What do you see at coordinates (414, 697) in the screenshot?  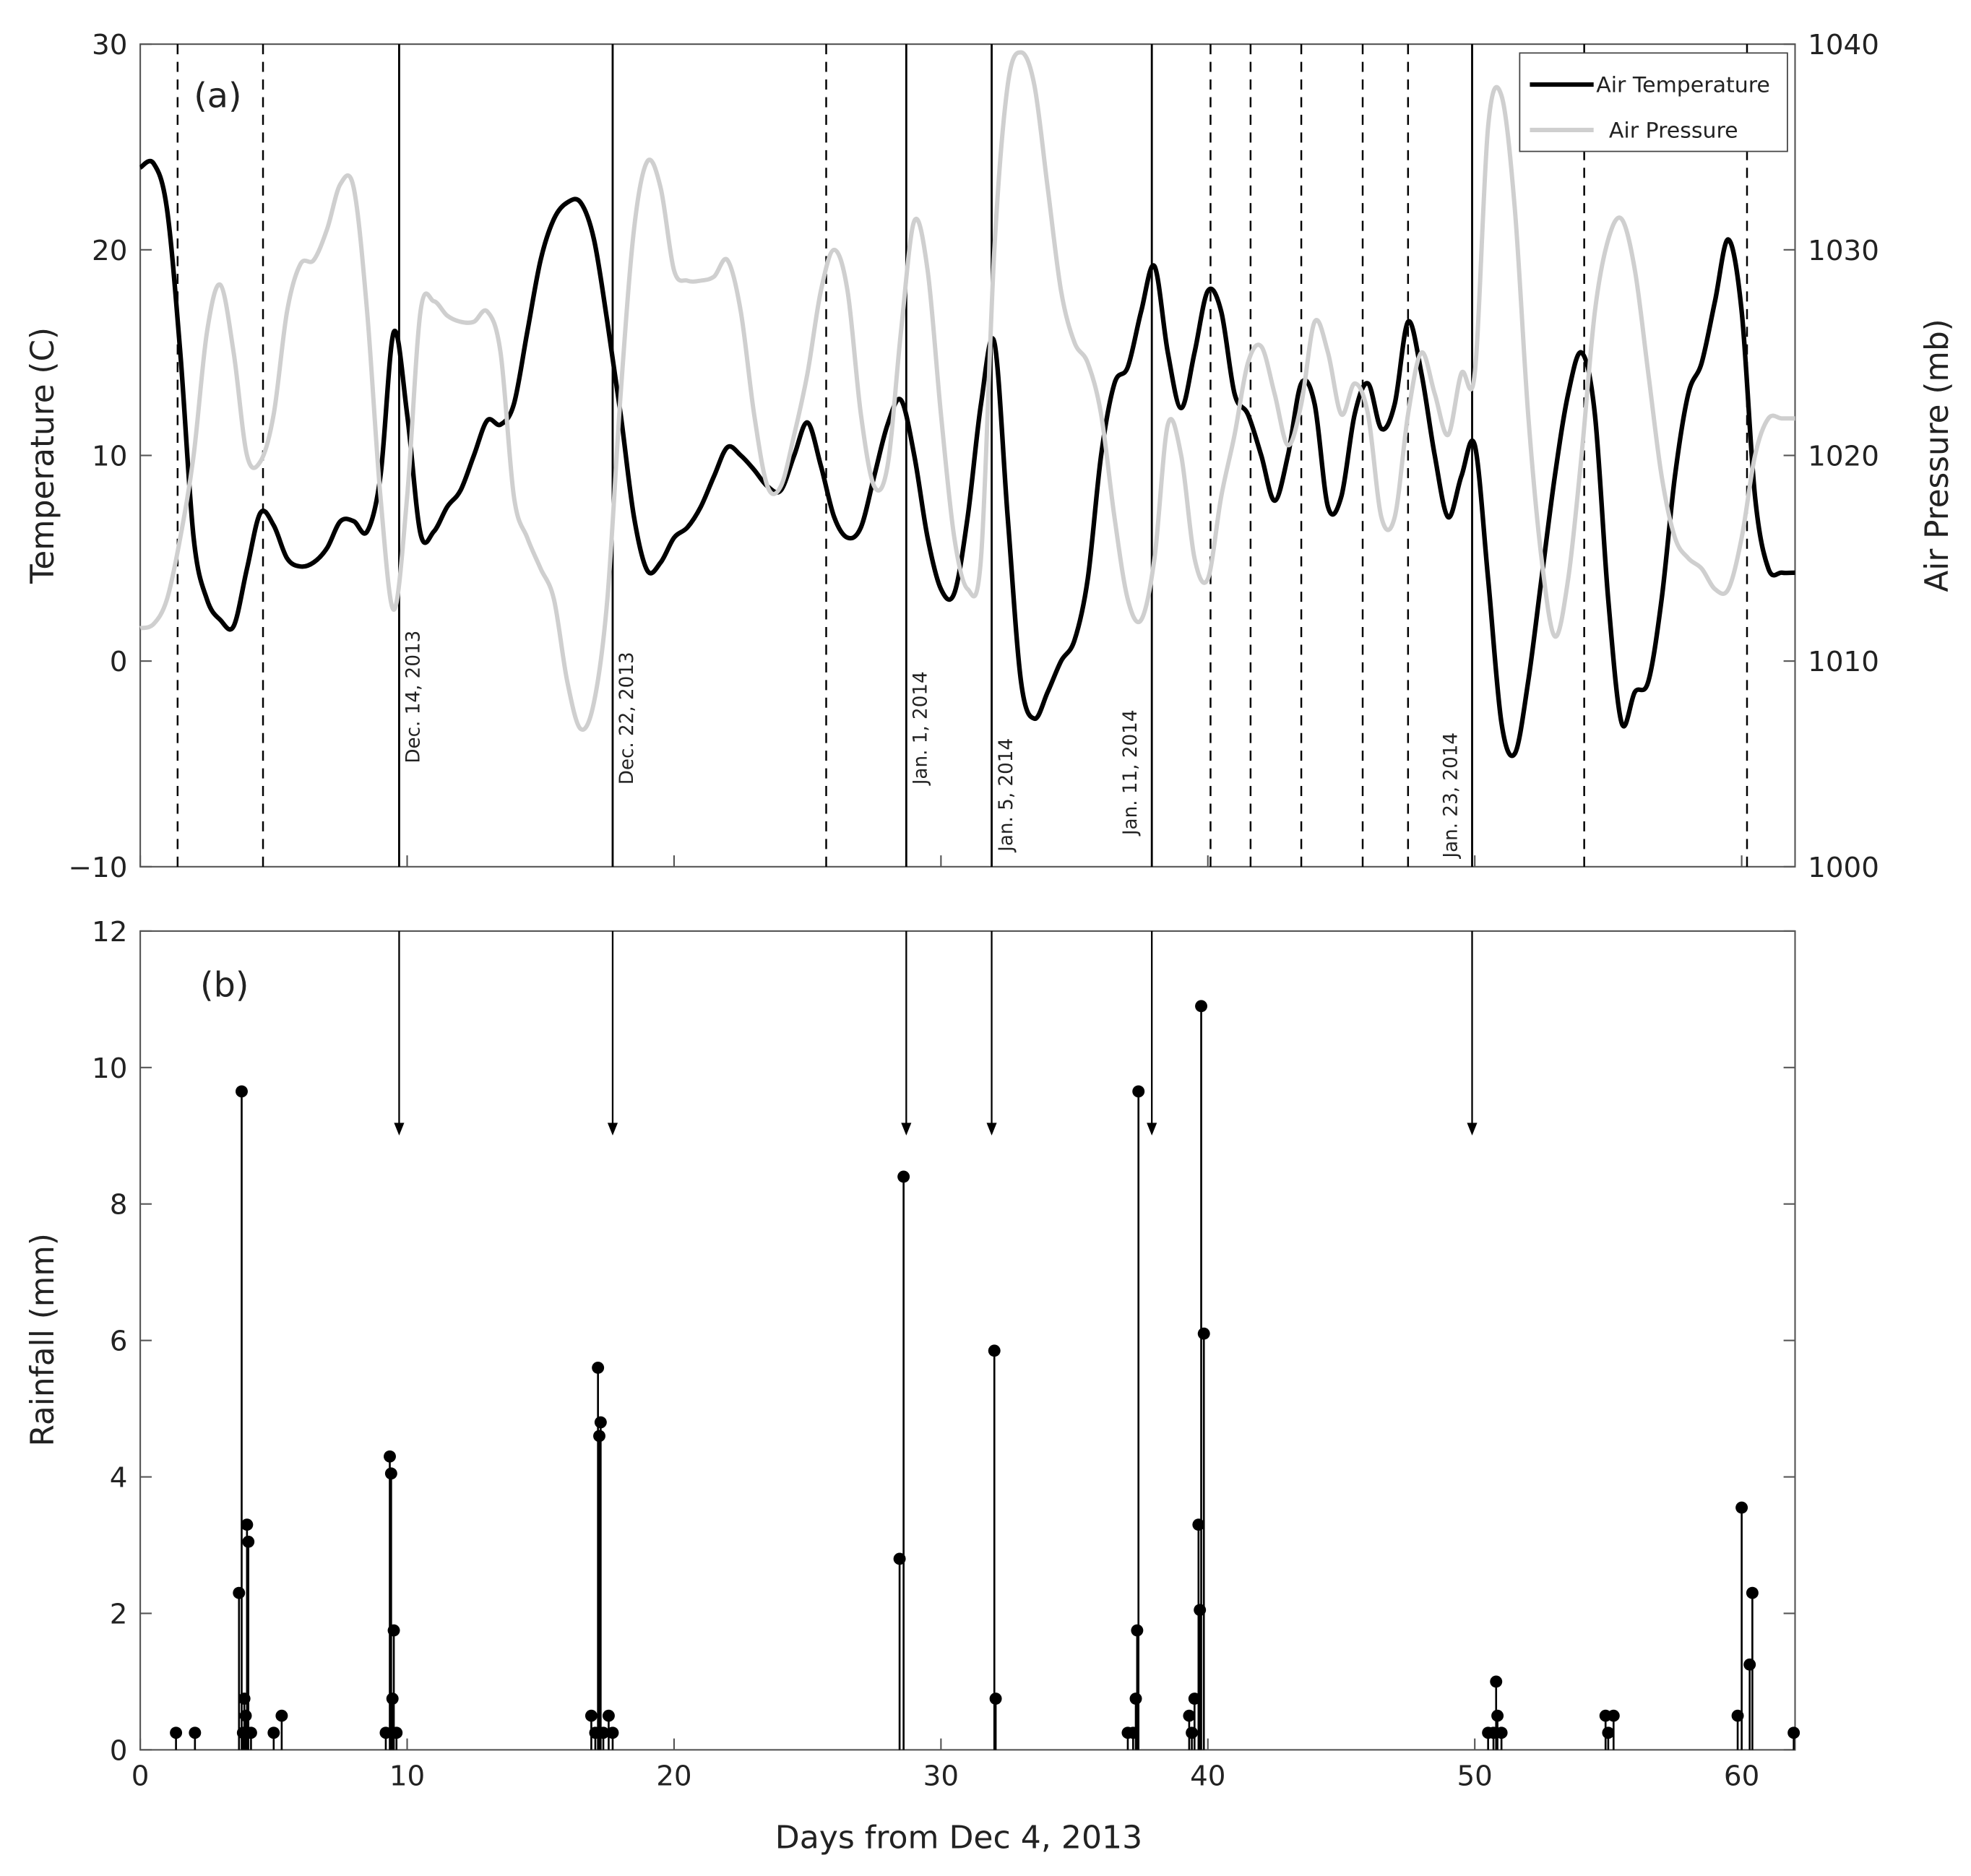 I see `event-label: Dec. 14, 2013` at bounding box center [414, 697].